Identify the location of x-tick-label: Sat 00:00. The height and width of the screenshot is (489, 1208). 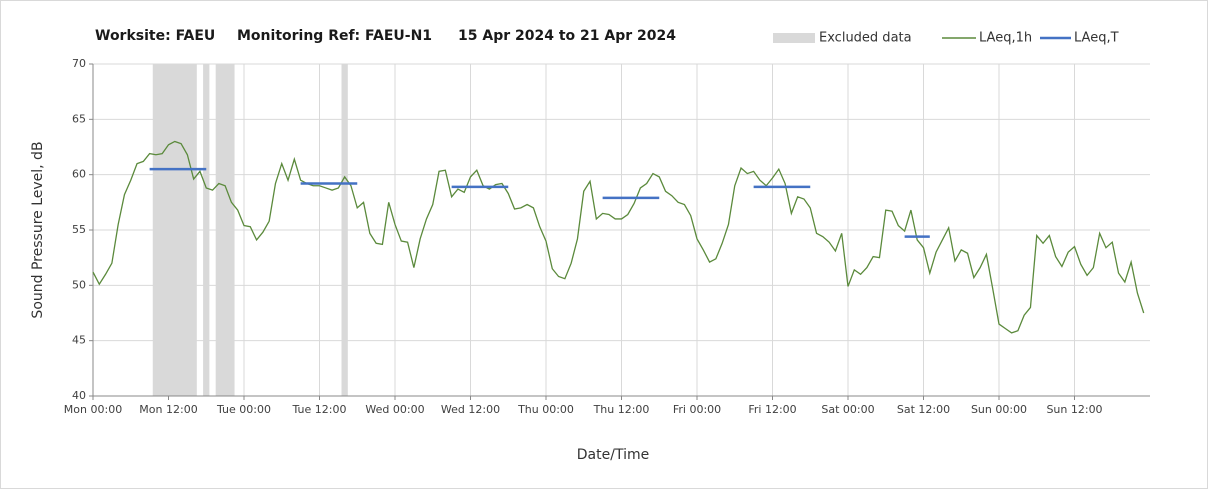
(847, 409).